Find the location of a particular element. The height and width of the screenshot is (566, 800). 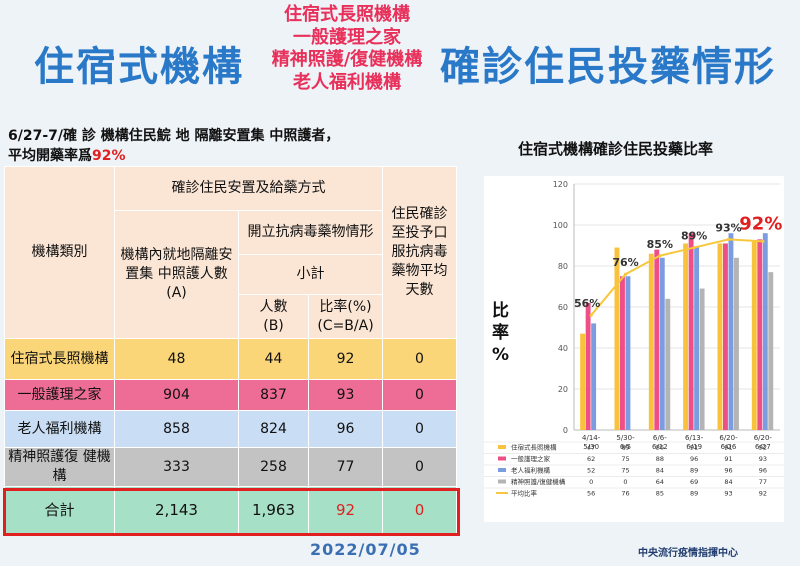

header-subtotal: 小計 is located at coordinates (310, 274).